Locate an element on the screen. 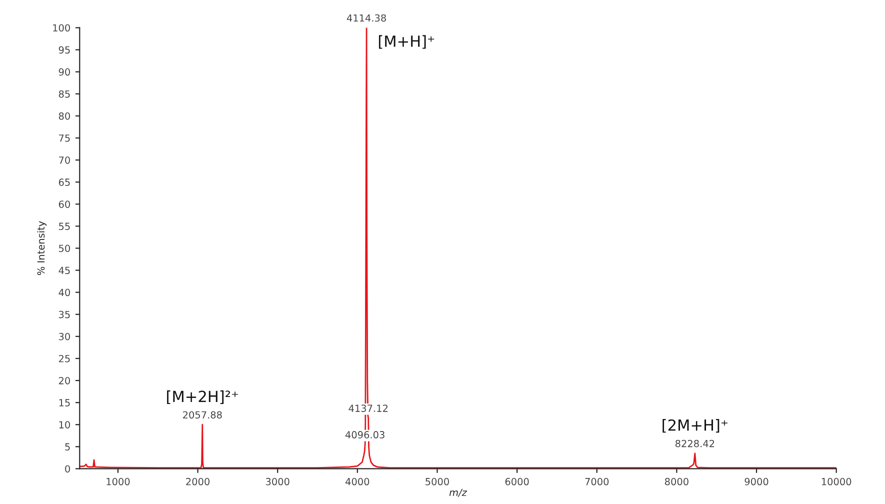  y-tick-label: 50 is located at coordinates (64, 248).